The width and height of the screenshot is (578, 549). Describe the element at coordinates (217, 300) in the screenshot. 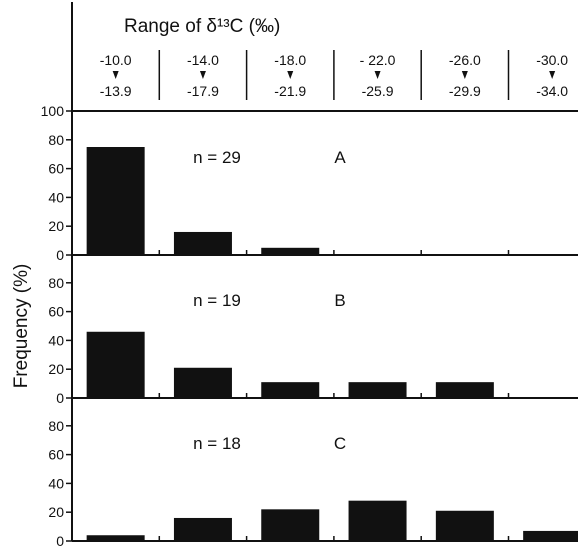

I see `sample-size-label: n = 19` at that location.